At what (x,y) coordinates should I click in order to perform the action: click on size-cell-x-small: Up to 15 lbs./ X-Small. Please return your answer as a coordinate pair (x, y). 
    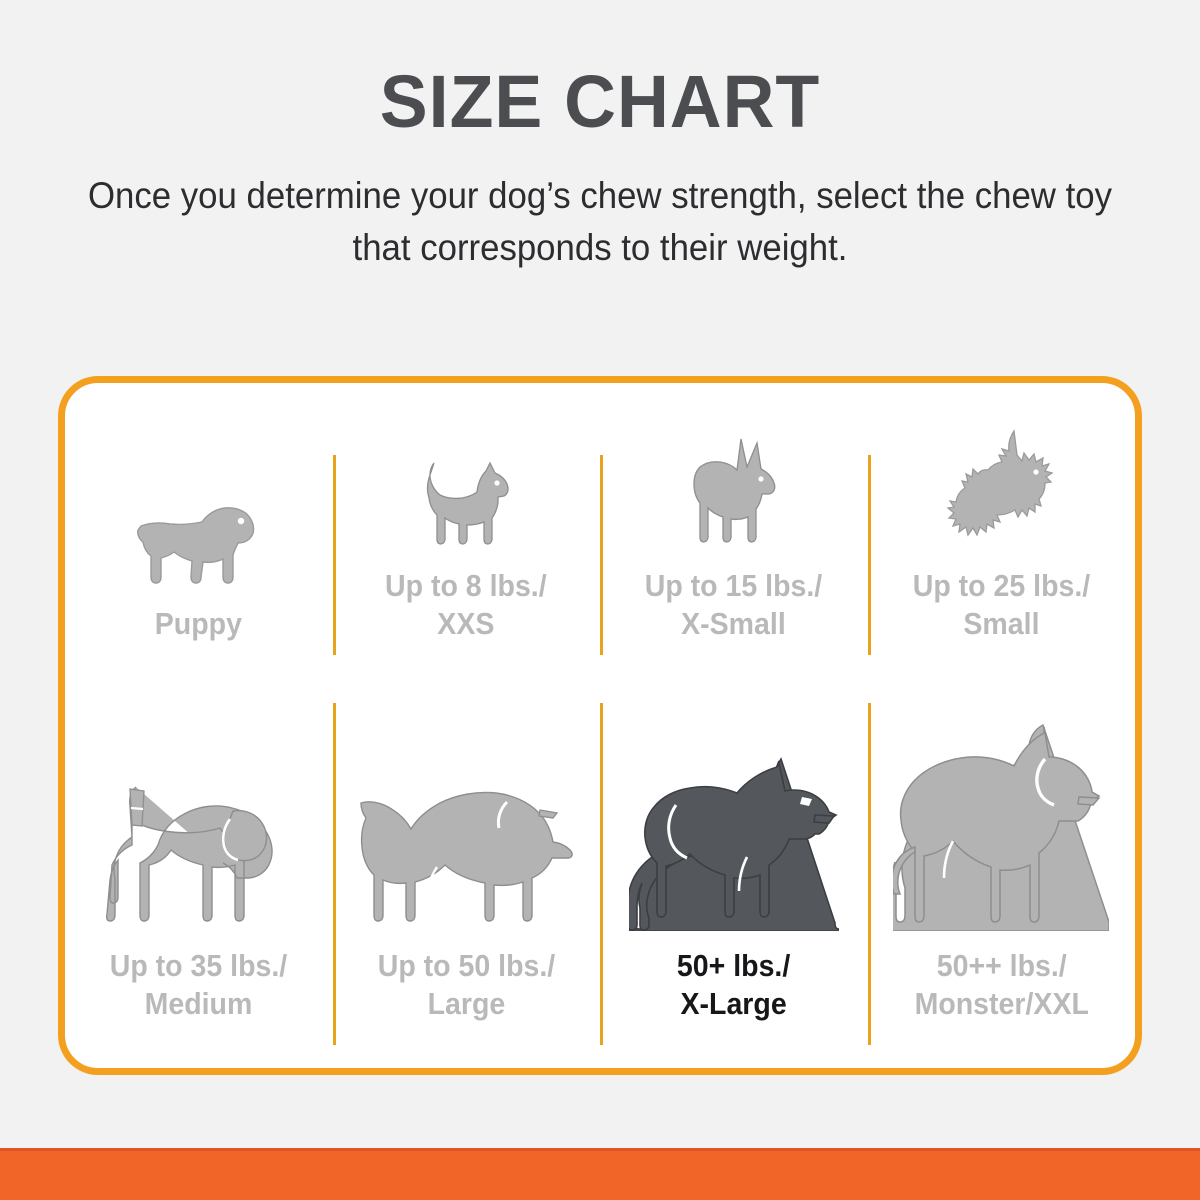
    Looking at the image, I should click on (734, 522).